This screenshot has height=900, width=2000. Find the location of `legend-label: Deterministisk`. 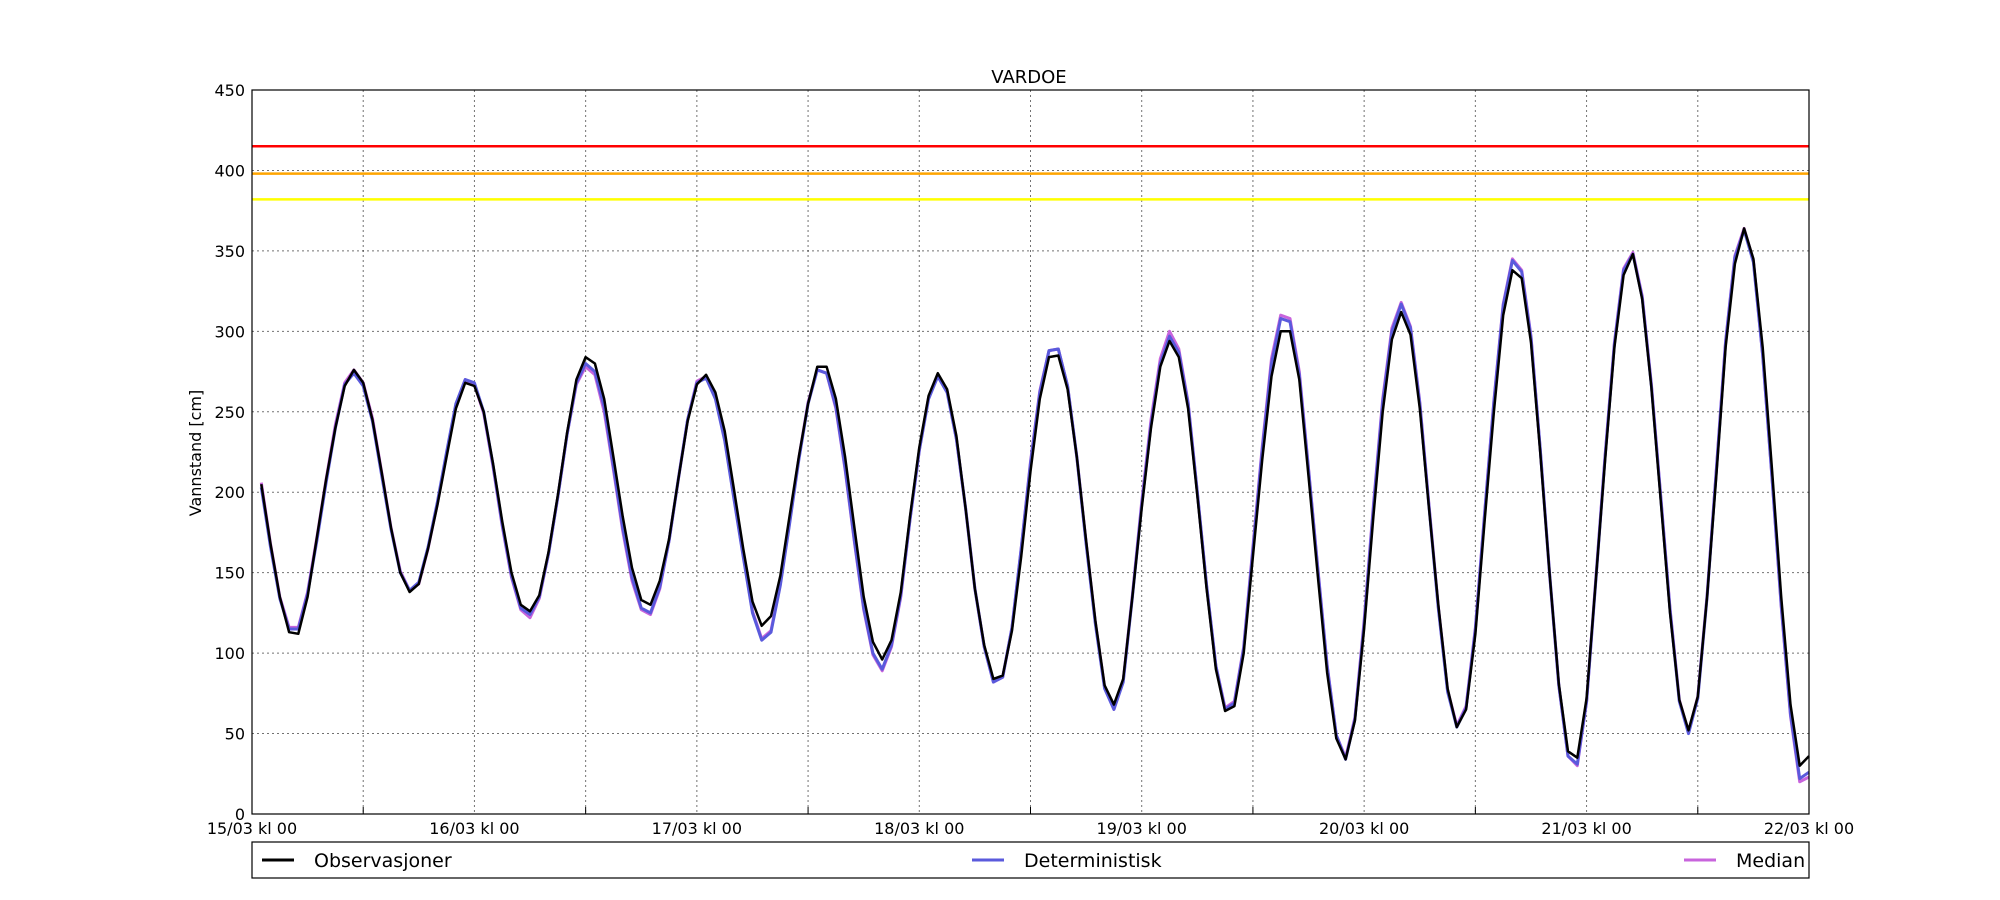

legend-label: Deterministisk is located at coordinates (1093, 861).